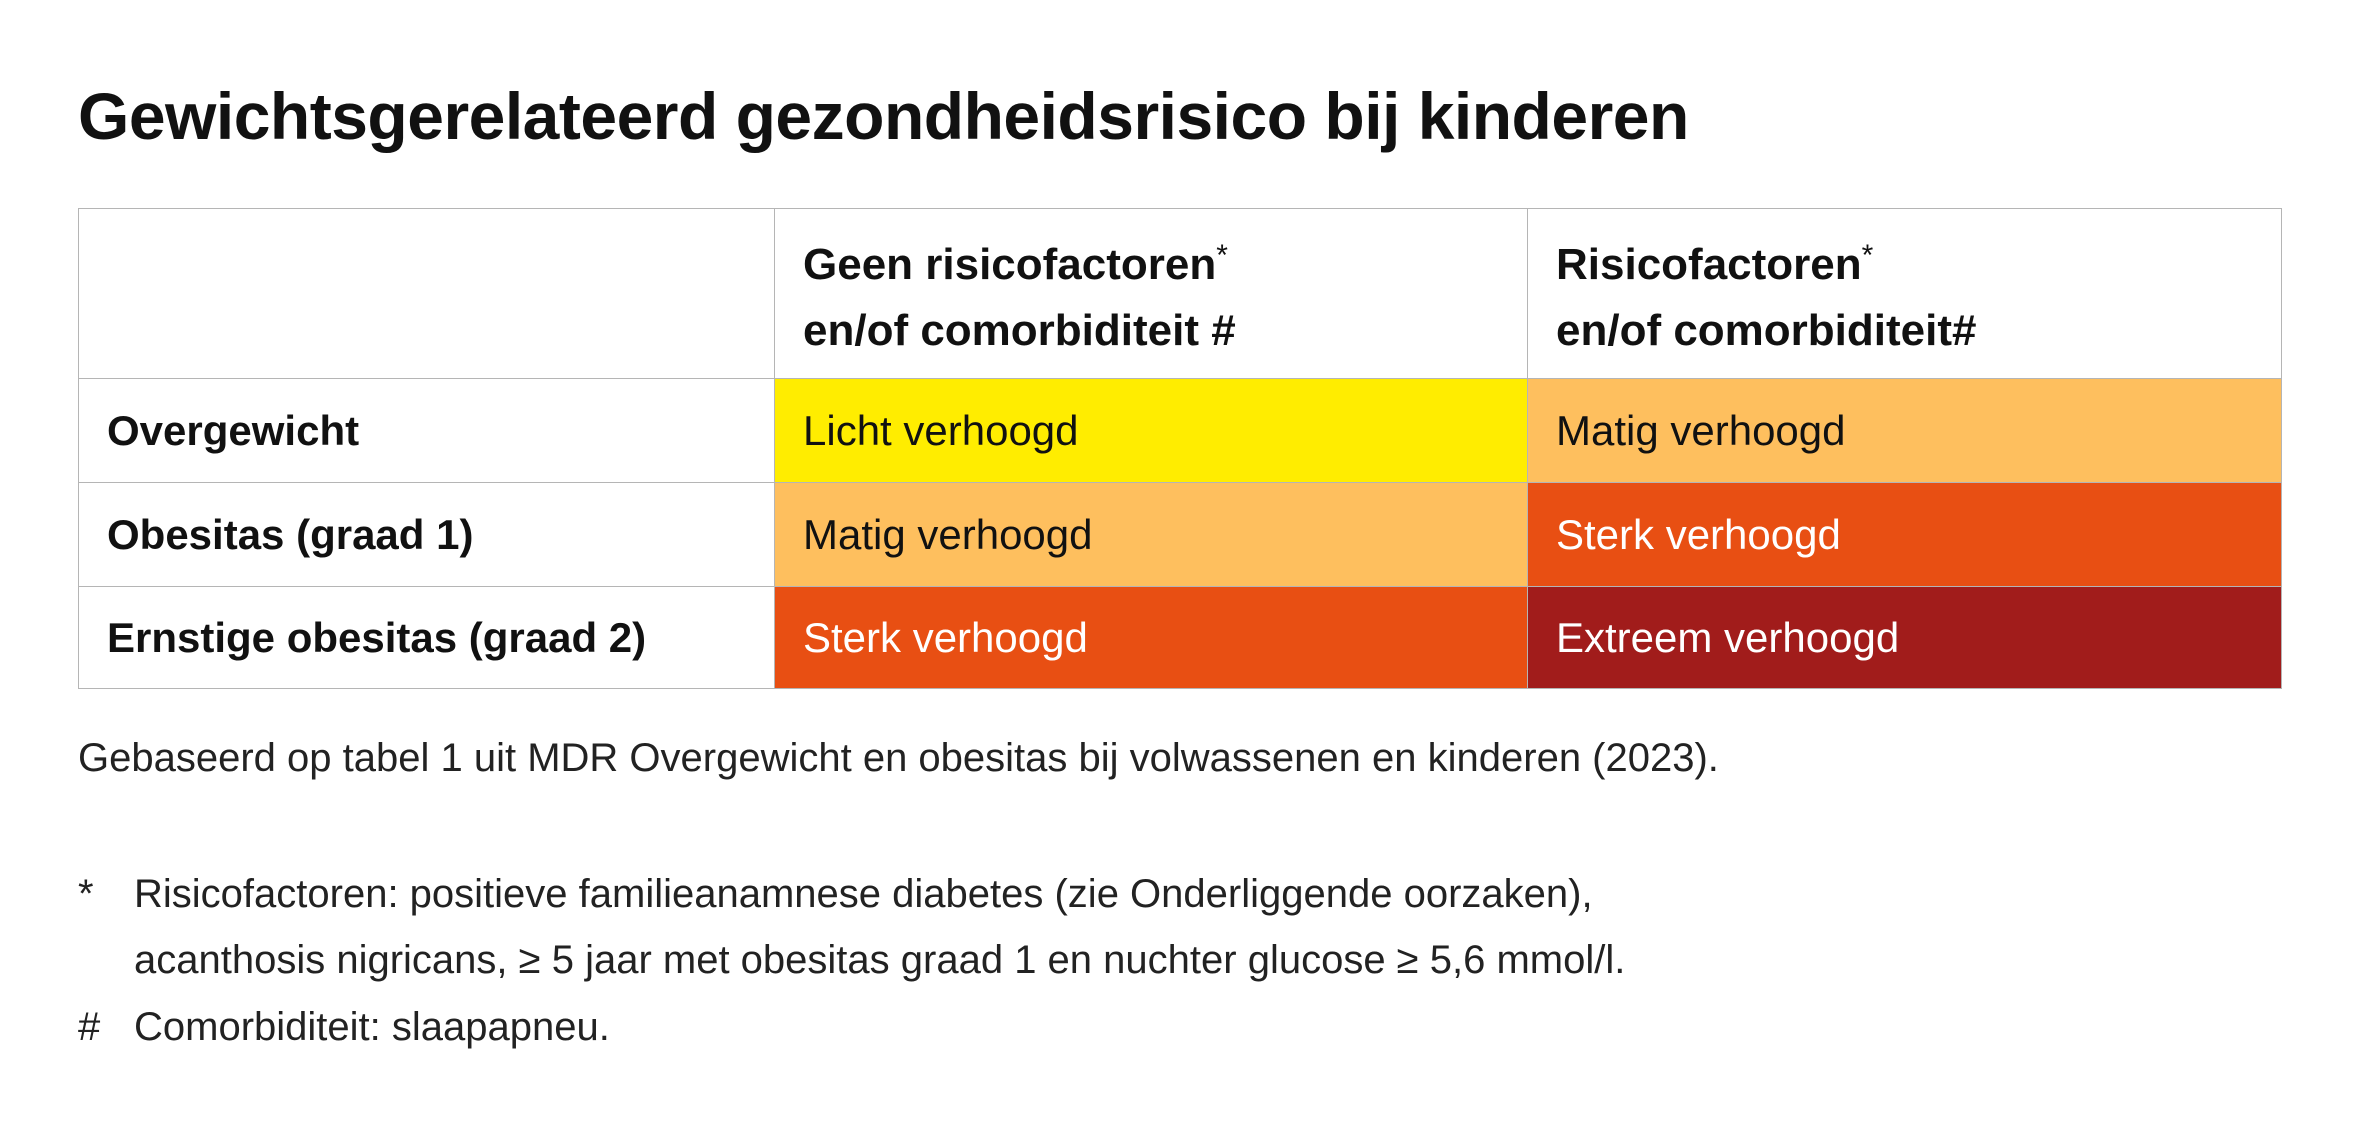 The height and width of the screenshot is (1122, 2362). Describe the element at coordinates (1709, 264) in the screenshot. I see `header-text: Risicofactoren` at that location.